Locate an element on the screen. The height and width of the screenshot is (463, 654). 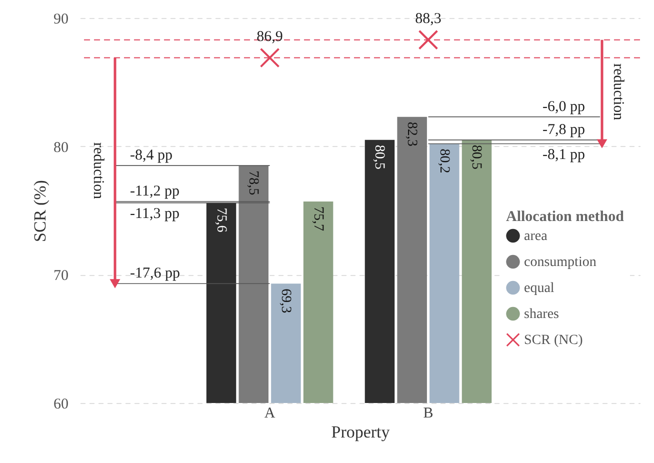
data-label: 82,3 is located at coordinates (412, 134).